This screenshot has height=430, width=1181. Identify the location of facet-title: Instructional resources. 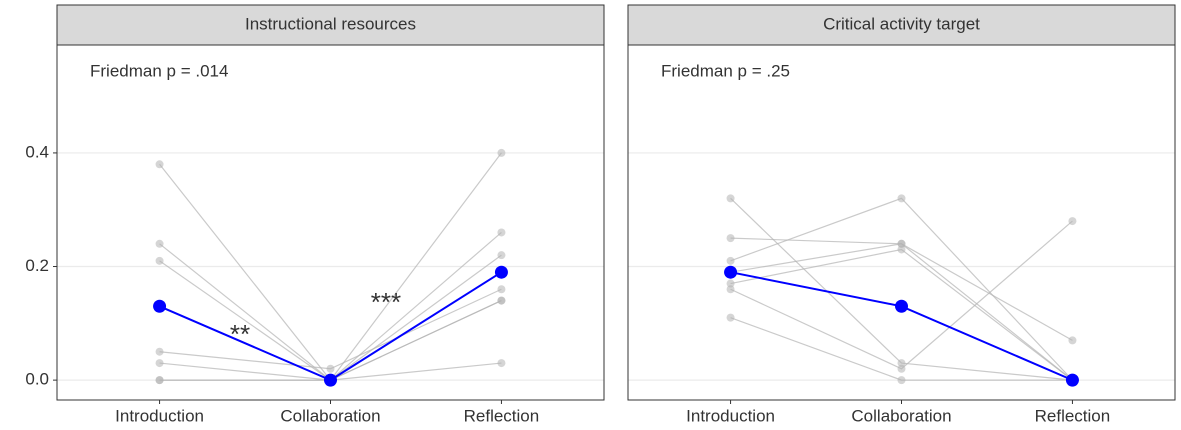
(330, 23).